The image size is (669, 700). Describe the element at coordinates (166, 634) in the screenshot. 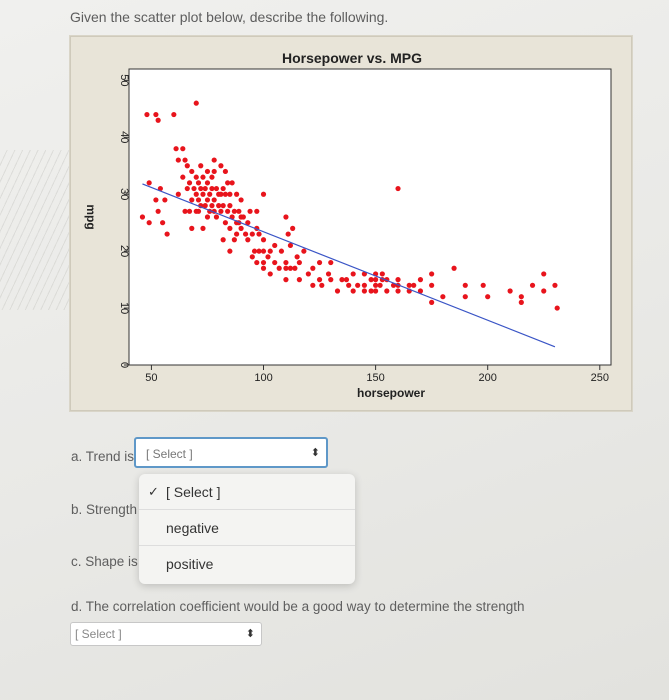

I see `correlation-select: [ Select ] ⬍` at that location.